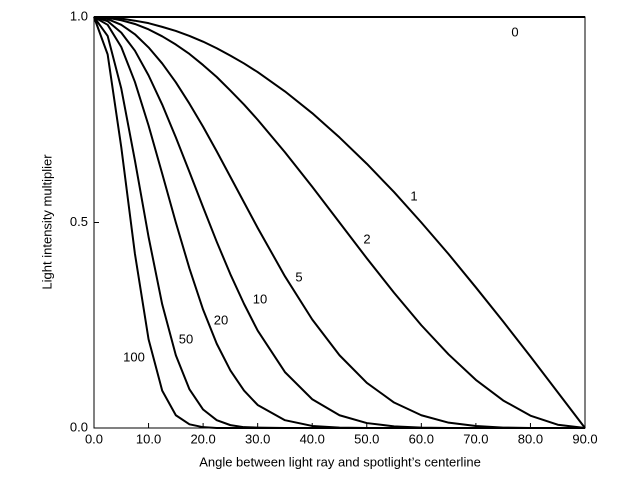 The image size is (640, 480). I want to click on x-tick-label: 70.0, so click(475, 438).